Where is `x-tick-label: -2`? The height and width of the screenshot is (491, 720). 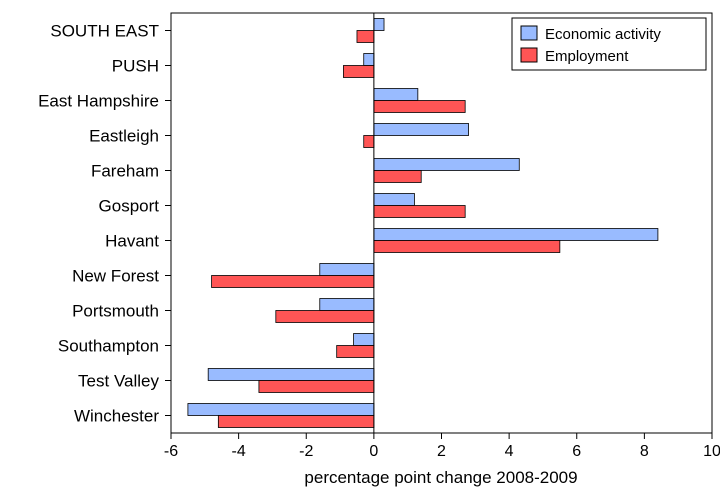 x-tick-label: -2 is located at coordinates (306, 451).